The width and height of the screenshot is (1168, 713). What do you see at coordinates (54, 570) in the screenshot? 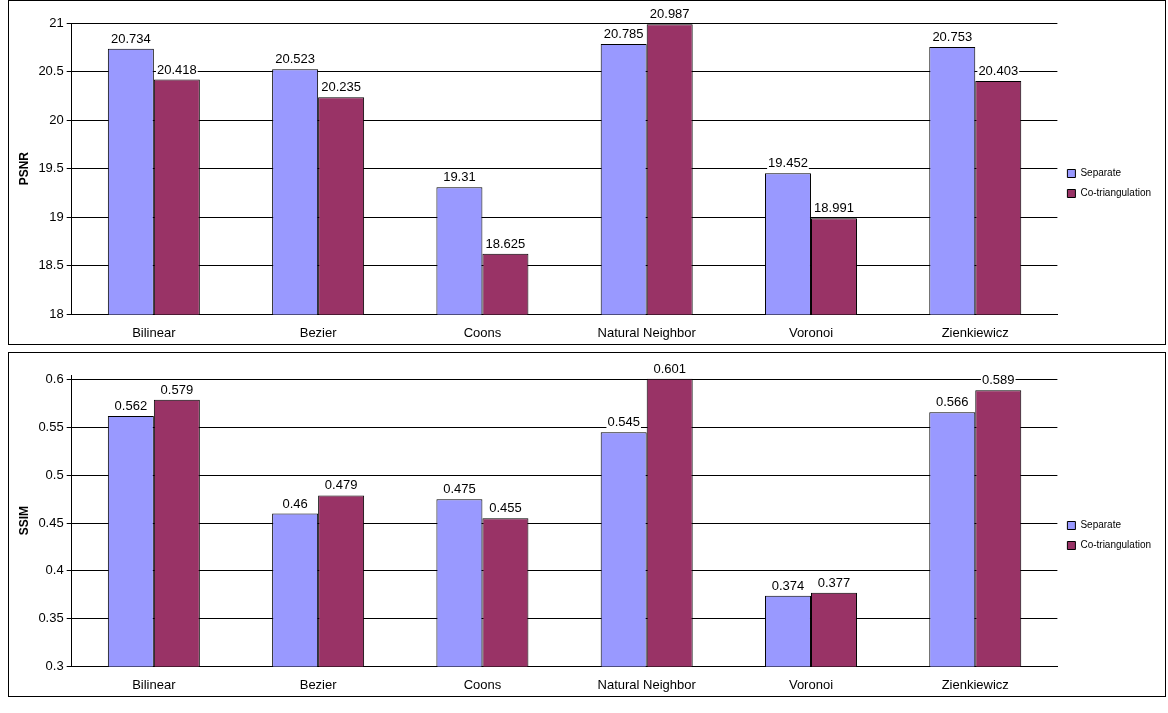
I see `y-tick-label: 0.4` at bounding box center [54, 570].